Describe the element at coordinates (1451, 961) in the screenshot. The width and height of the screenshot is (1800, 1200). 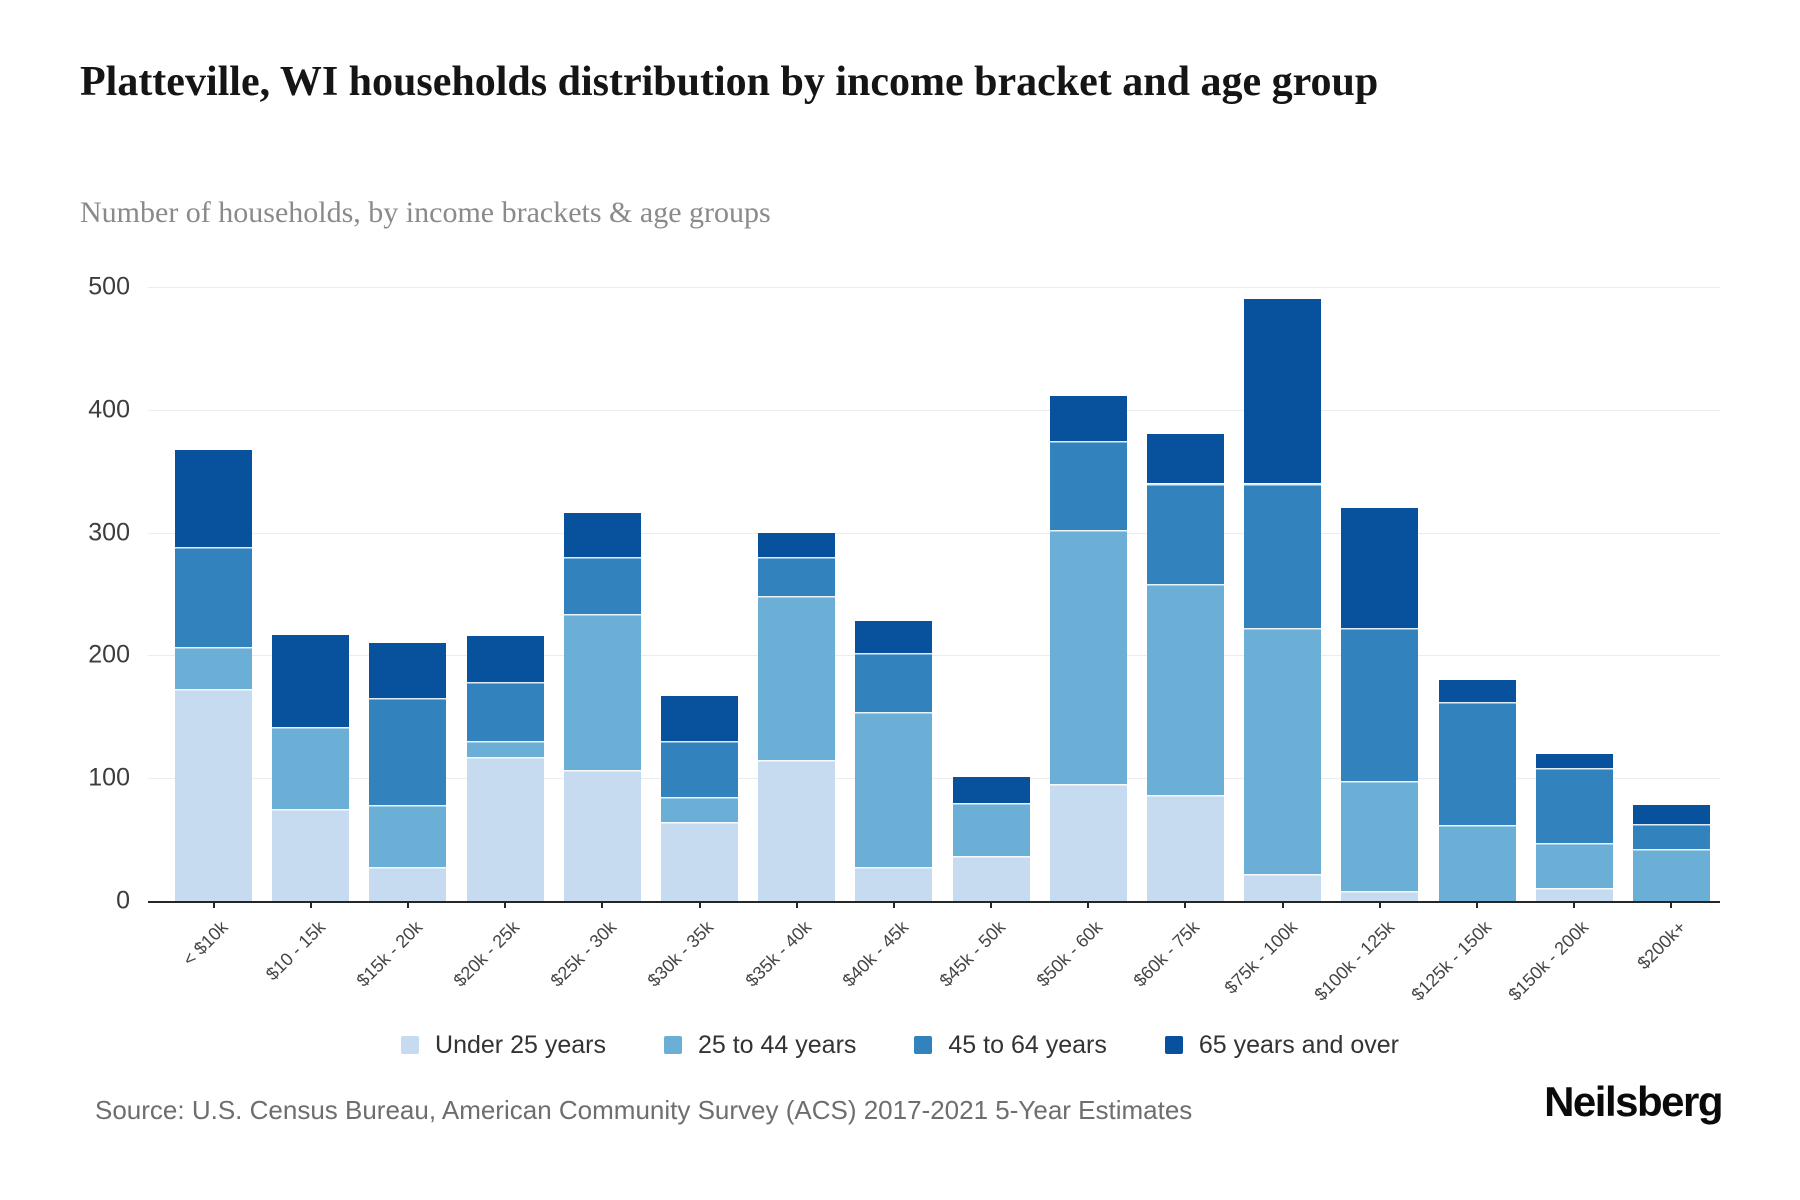
I see `x-axis-label: $125k - 150k` at that location.